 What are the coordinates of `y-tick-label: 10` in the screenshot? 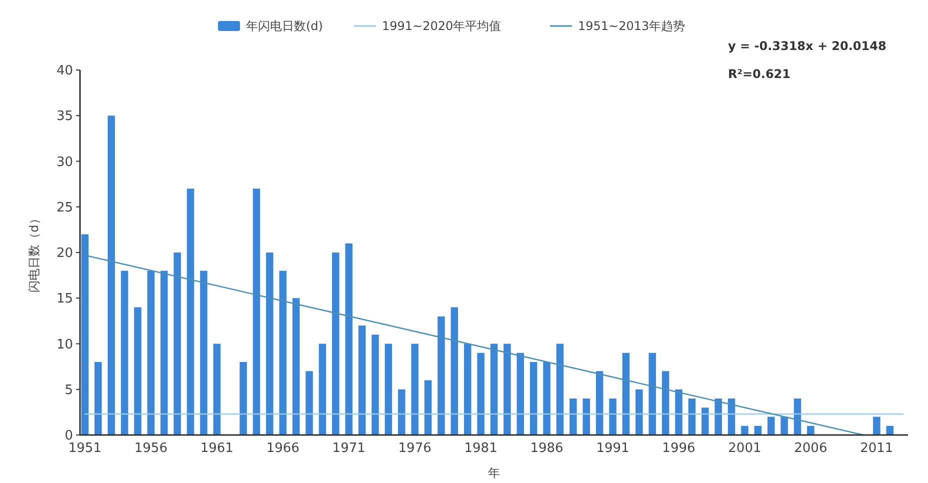 It's located at (64, 344).